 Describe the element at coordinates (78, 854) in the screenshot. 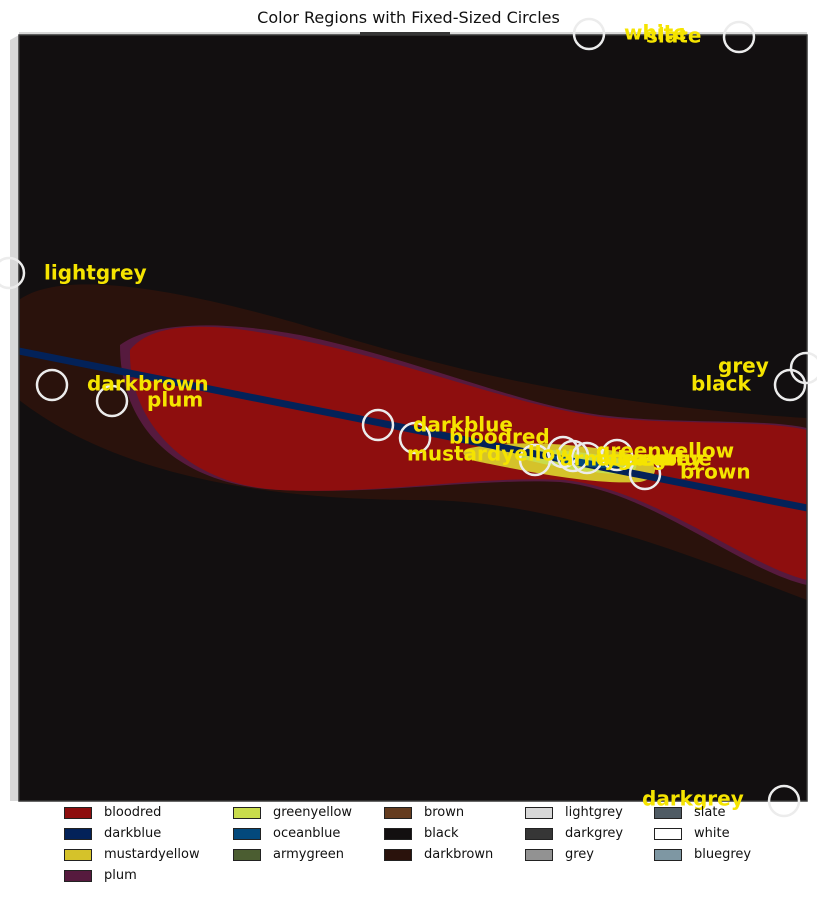

I see `legend-swatch-mustardyellow` at that location.